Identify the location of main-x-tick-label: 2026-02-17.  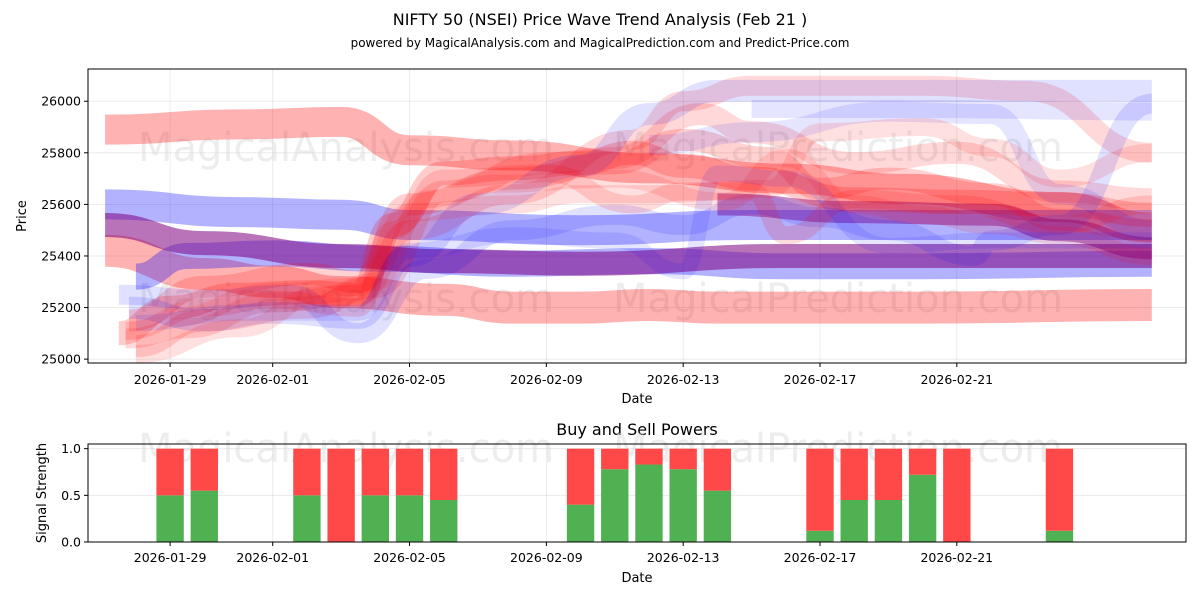
(820, 379).